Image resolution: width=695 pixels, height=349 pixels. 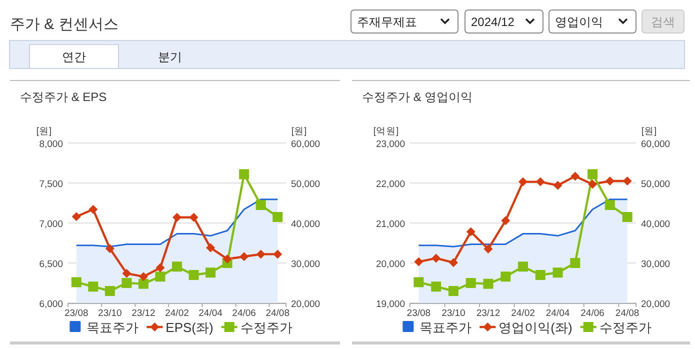 What do you see at coordinates (51, 224) in the screenshot?
I see `y-tick-label: 7,000` at bounding box center [51, 224].